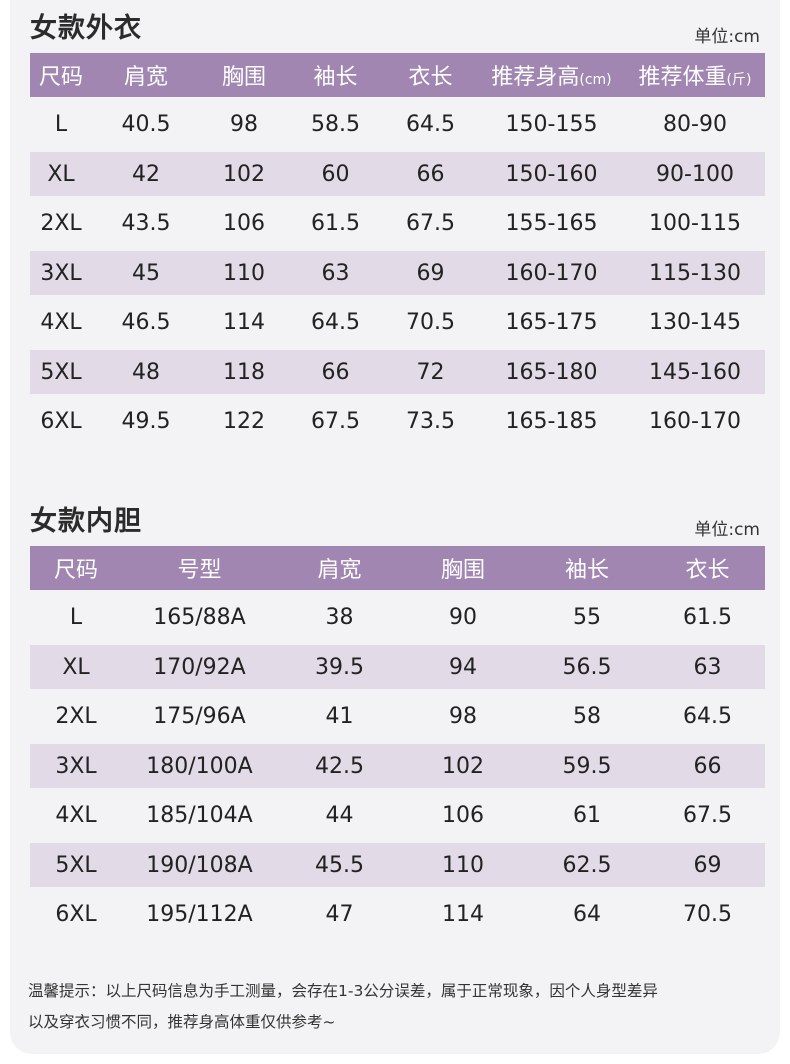 Image resolution: width=790 pixels, height=1064 pixels. Describe the element at coordinates (397, 174) in the screenshot. I see `table-row: XL 42 102 60 66 150-160 90-100` at that location.